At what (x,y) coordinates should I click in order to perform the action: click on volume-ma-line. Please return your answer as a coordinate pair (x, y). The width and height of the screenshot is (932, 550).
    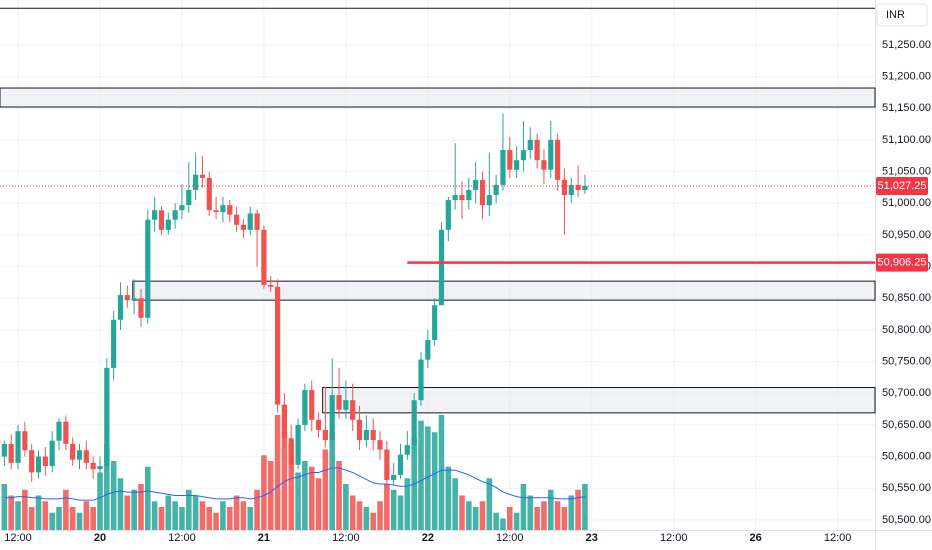
    Looking at the image, I should click on (294, 484).